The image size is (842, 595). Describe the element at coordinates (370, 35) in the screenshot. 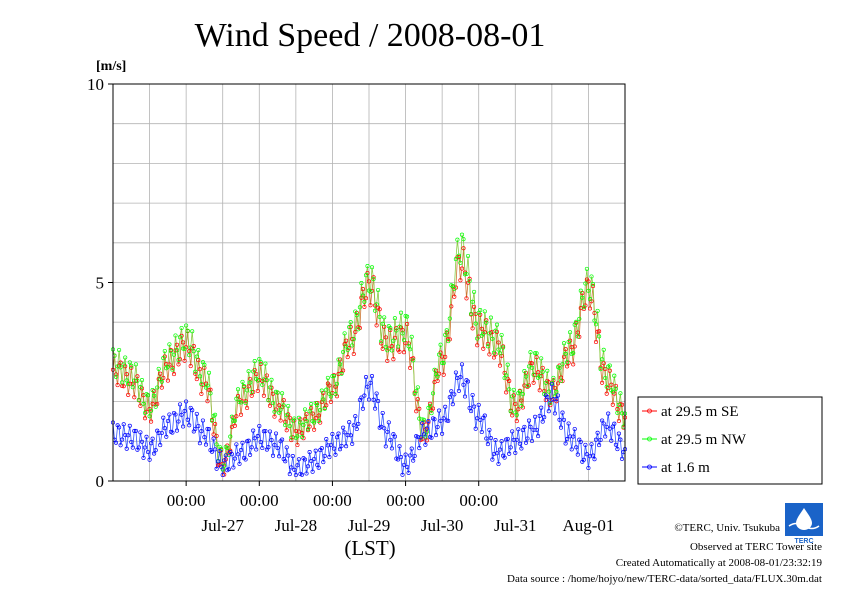

I see `chart-title: Wind Speed / 2008-08-01` at that location.